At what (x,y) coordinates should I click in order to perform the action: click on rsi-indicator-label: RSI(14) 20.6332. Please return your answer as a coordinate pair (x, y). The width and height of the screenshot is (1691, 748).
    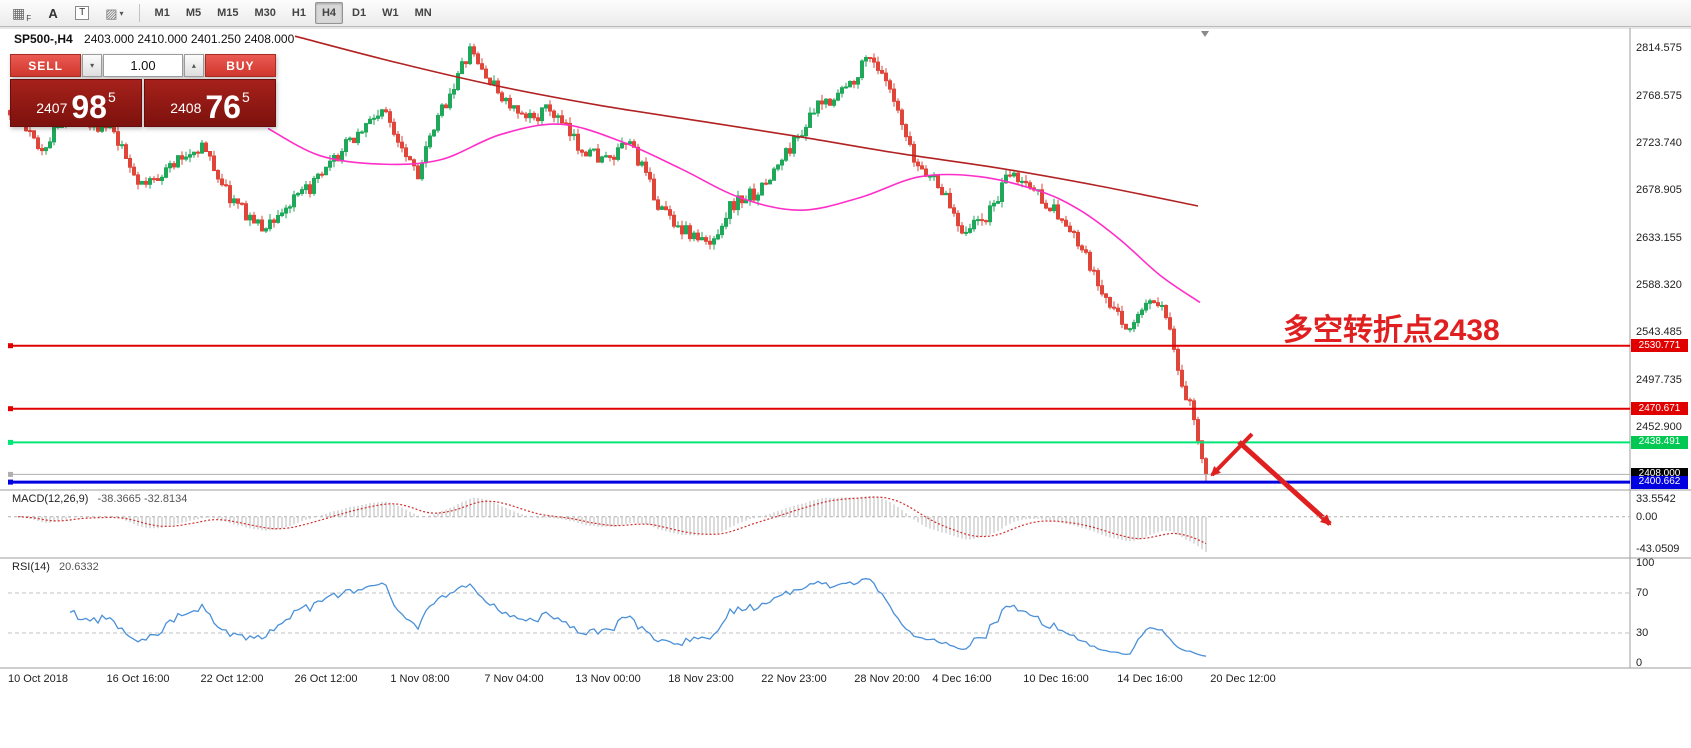
    Looking at the image, I should click on (55, 567).